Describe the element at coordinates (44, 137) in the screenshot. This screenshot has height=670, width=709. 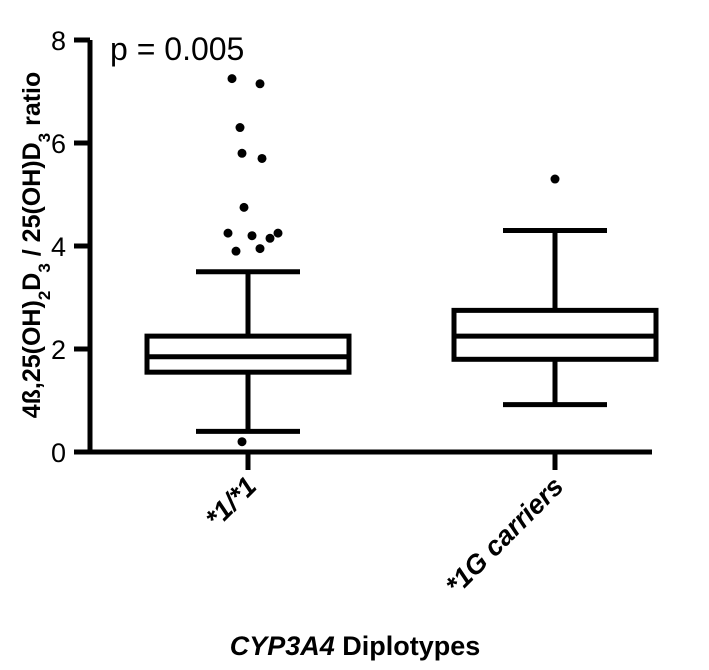
I see `ylabel-sub-3: 3` at that location.